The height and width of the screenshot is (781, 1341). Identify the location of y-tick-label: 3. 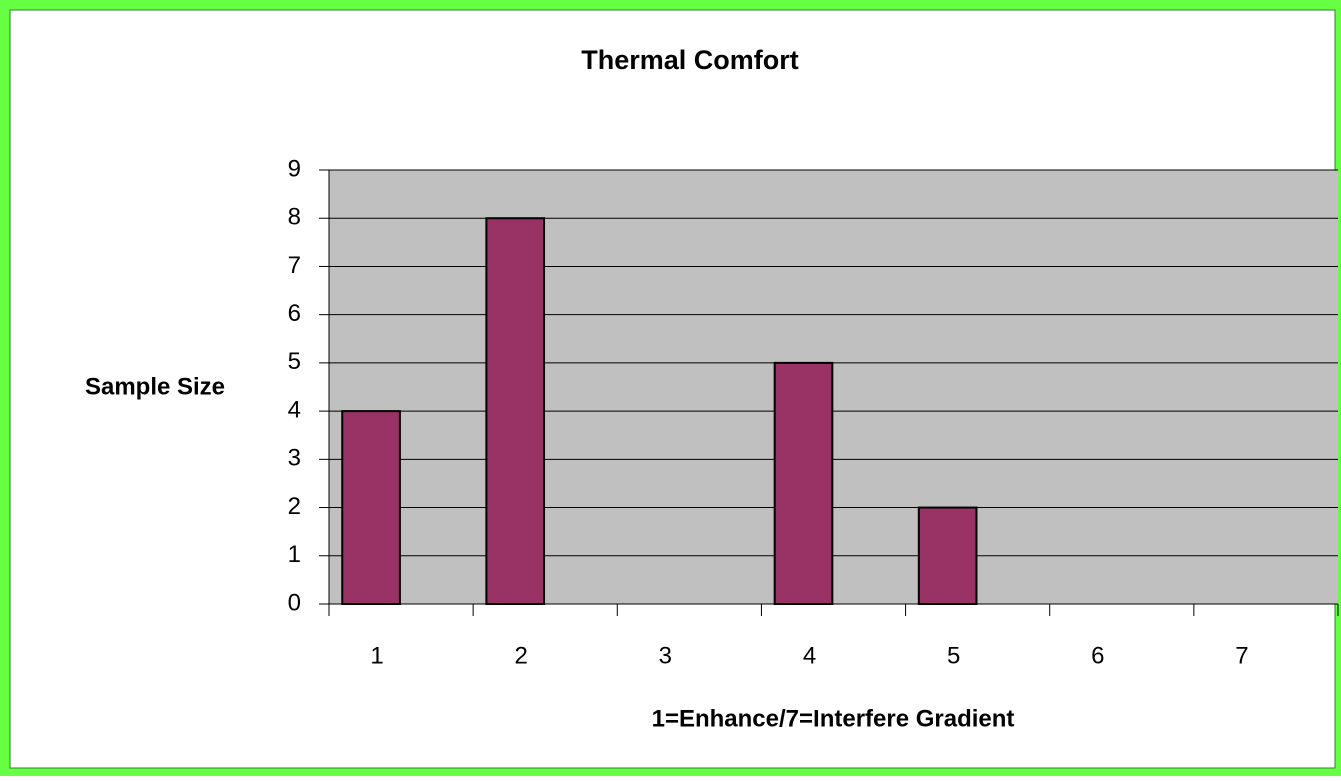
(294, 458).